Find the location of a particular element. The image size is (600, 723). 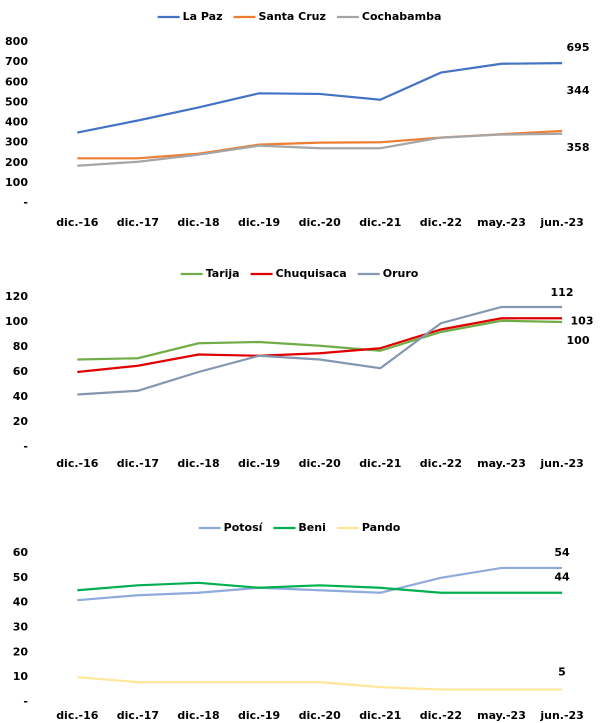

y-tick-label: 80 is located at coordinates (21, 346).